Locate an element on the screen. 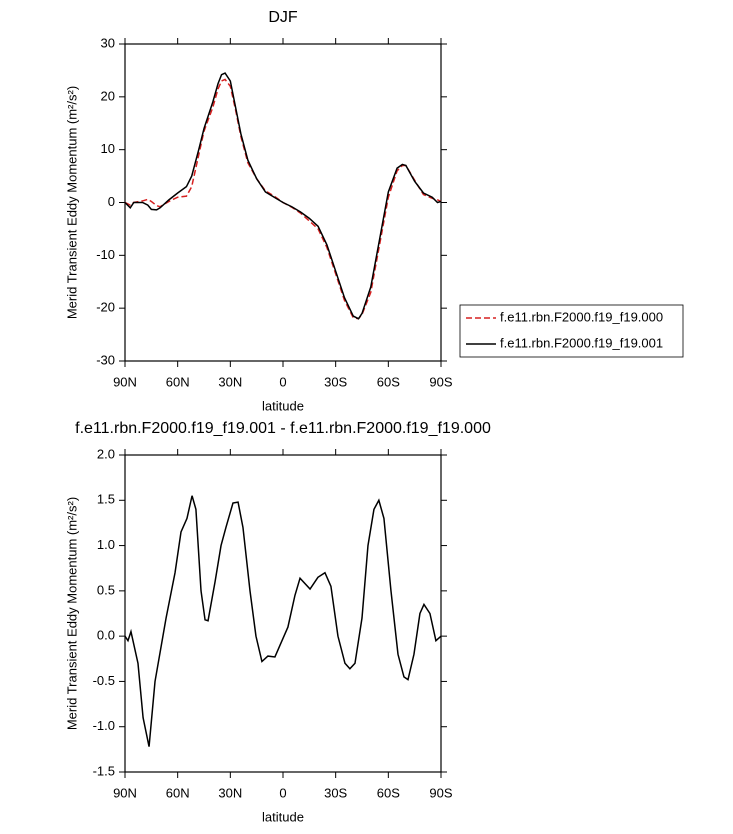 The width and height of the screenshot is (733, 834). legend-box is located at coordinates (571, 331).